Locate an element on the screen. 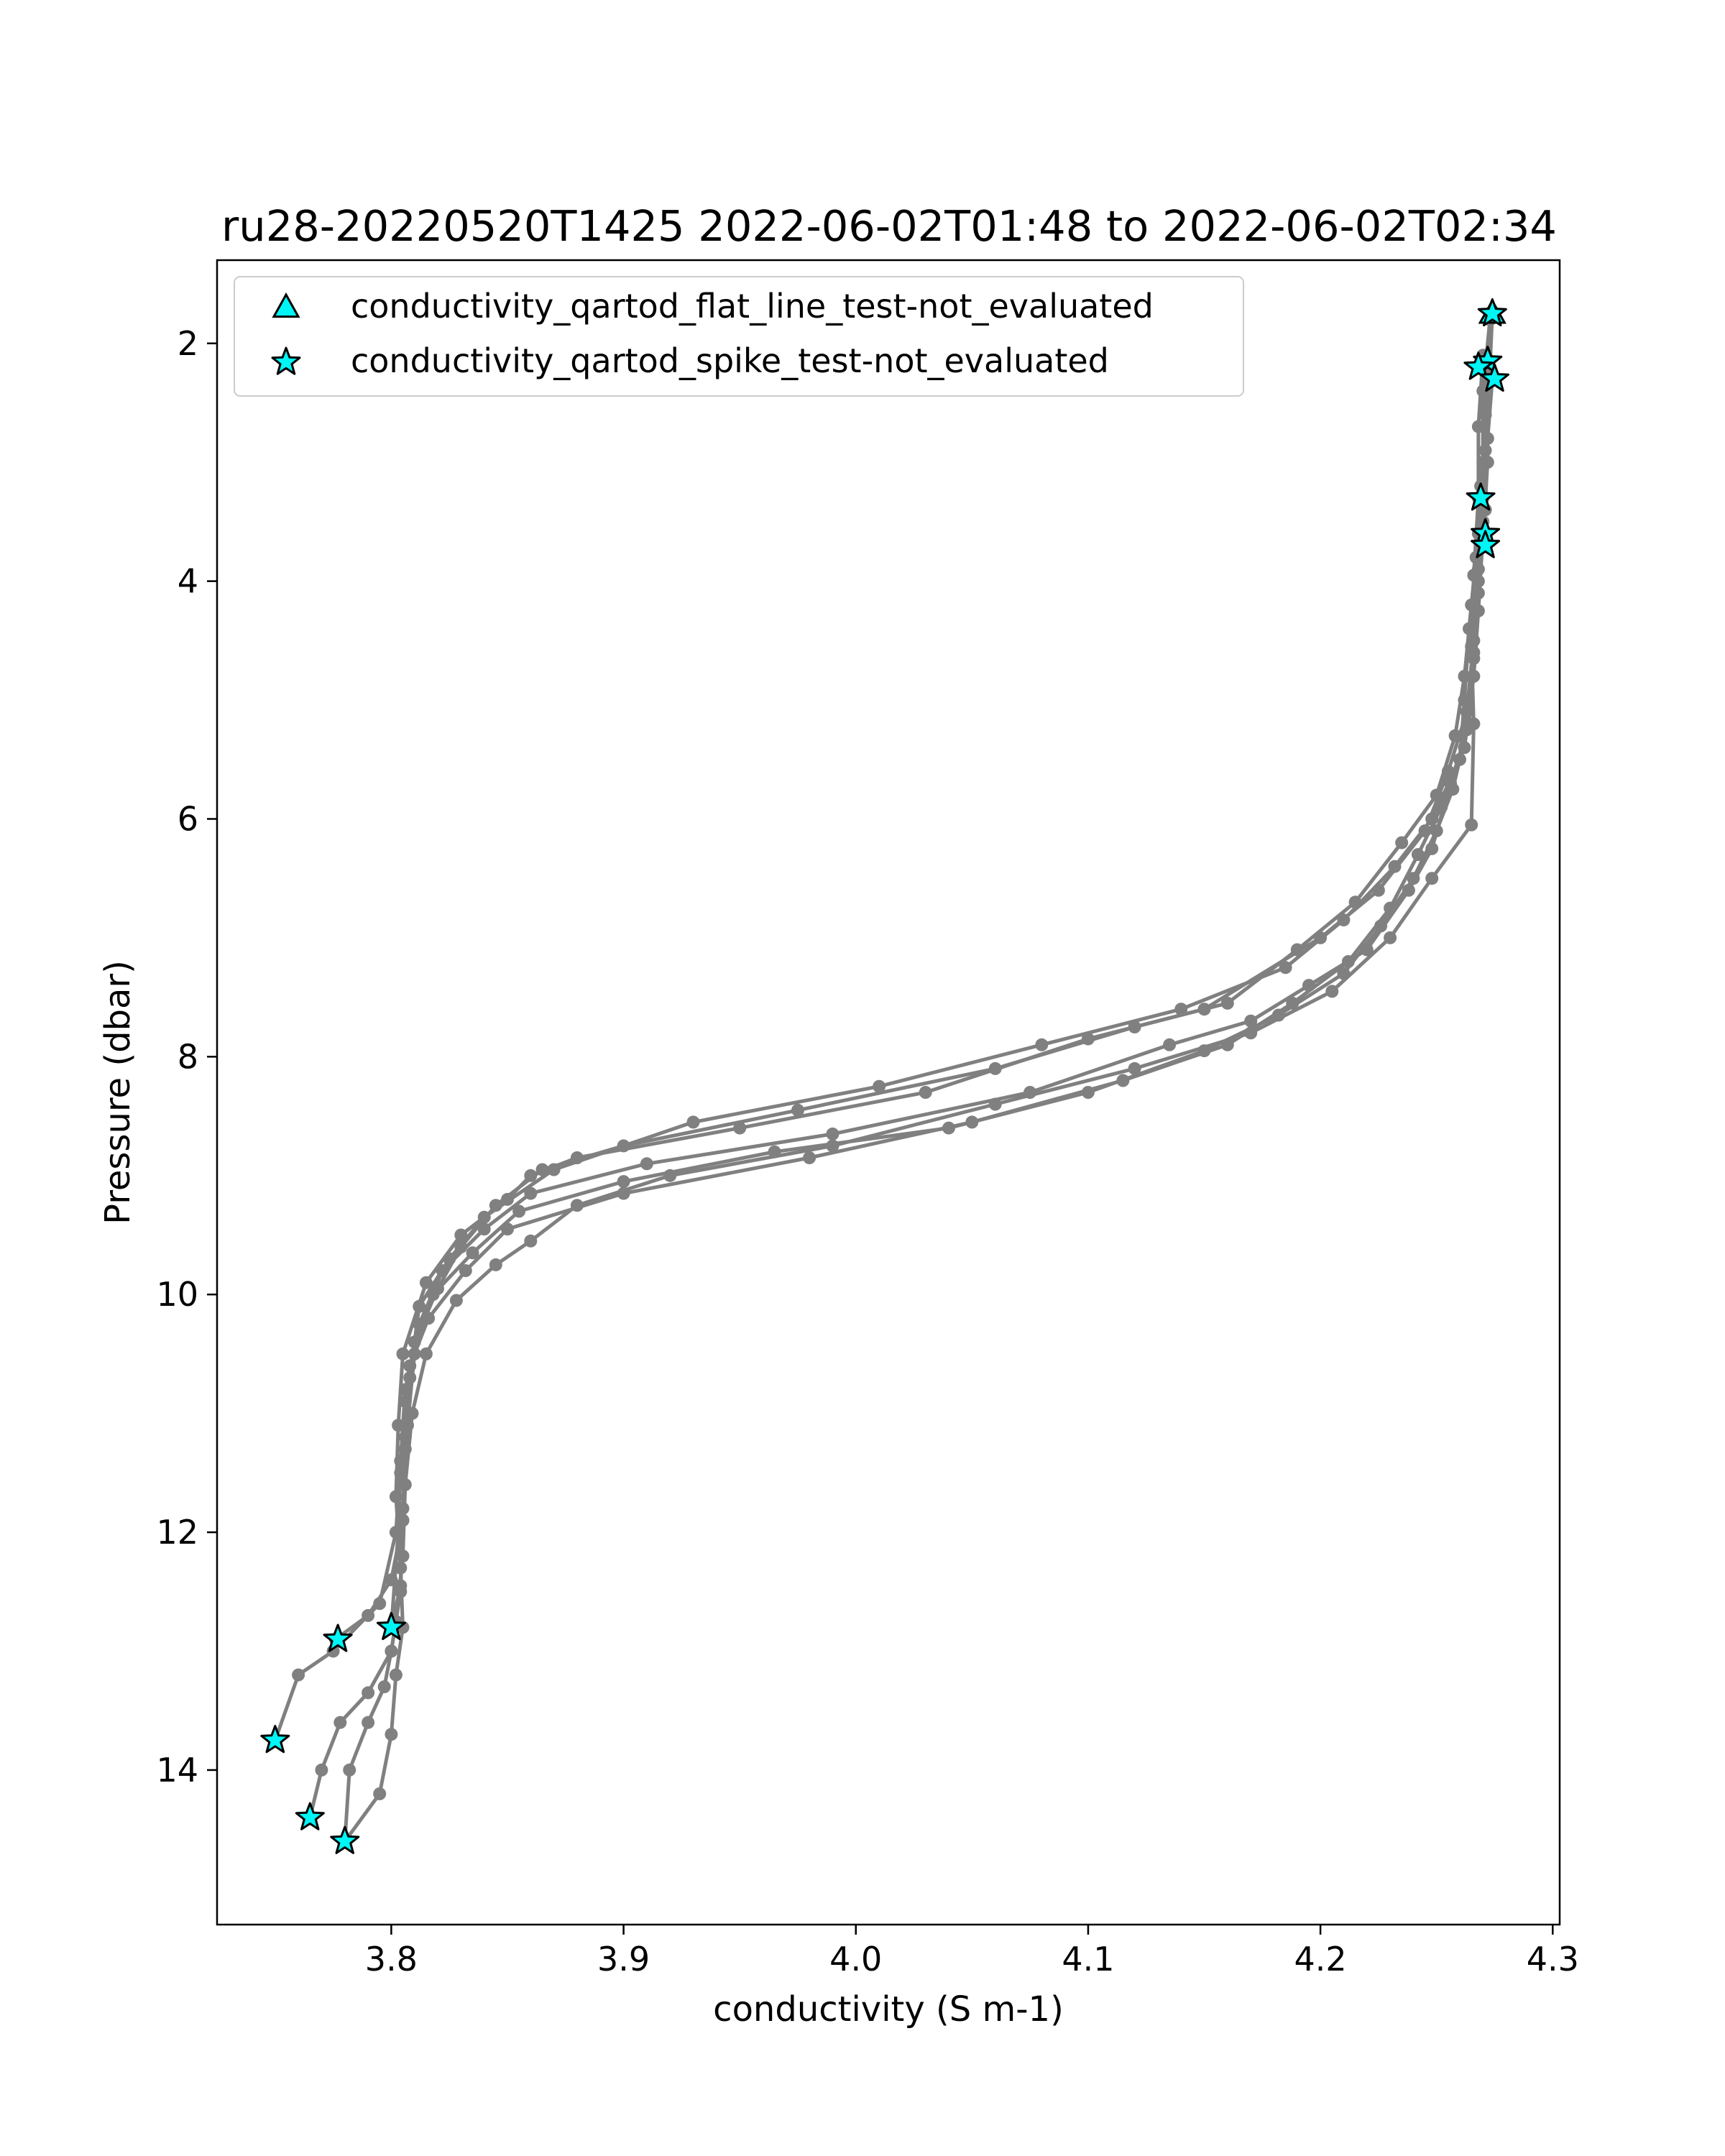 Image resolution: width=1725 pixels, height=2156 pixels. y-tick-label: 6 is located at coordinates (188, 819).